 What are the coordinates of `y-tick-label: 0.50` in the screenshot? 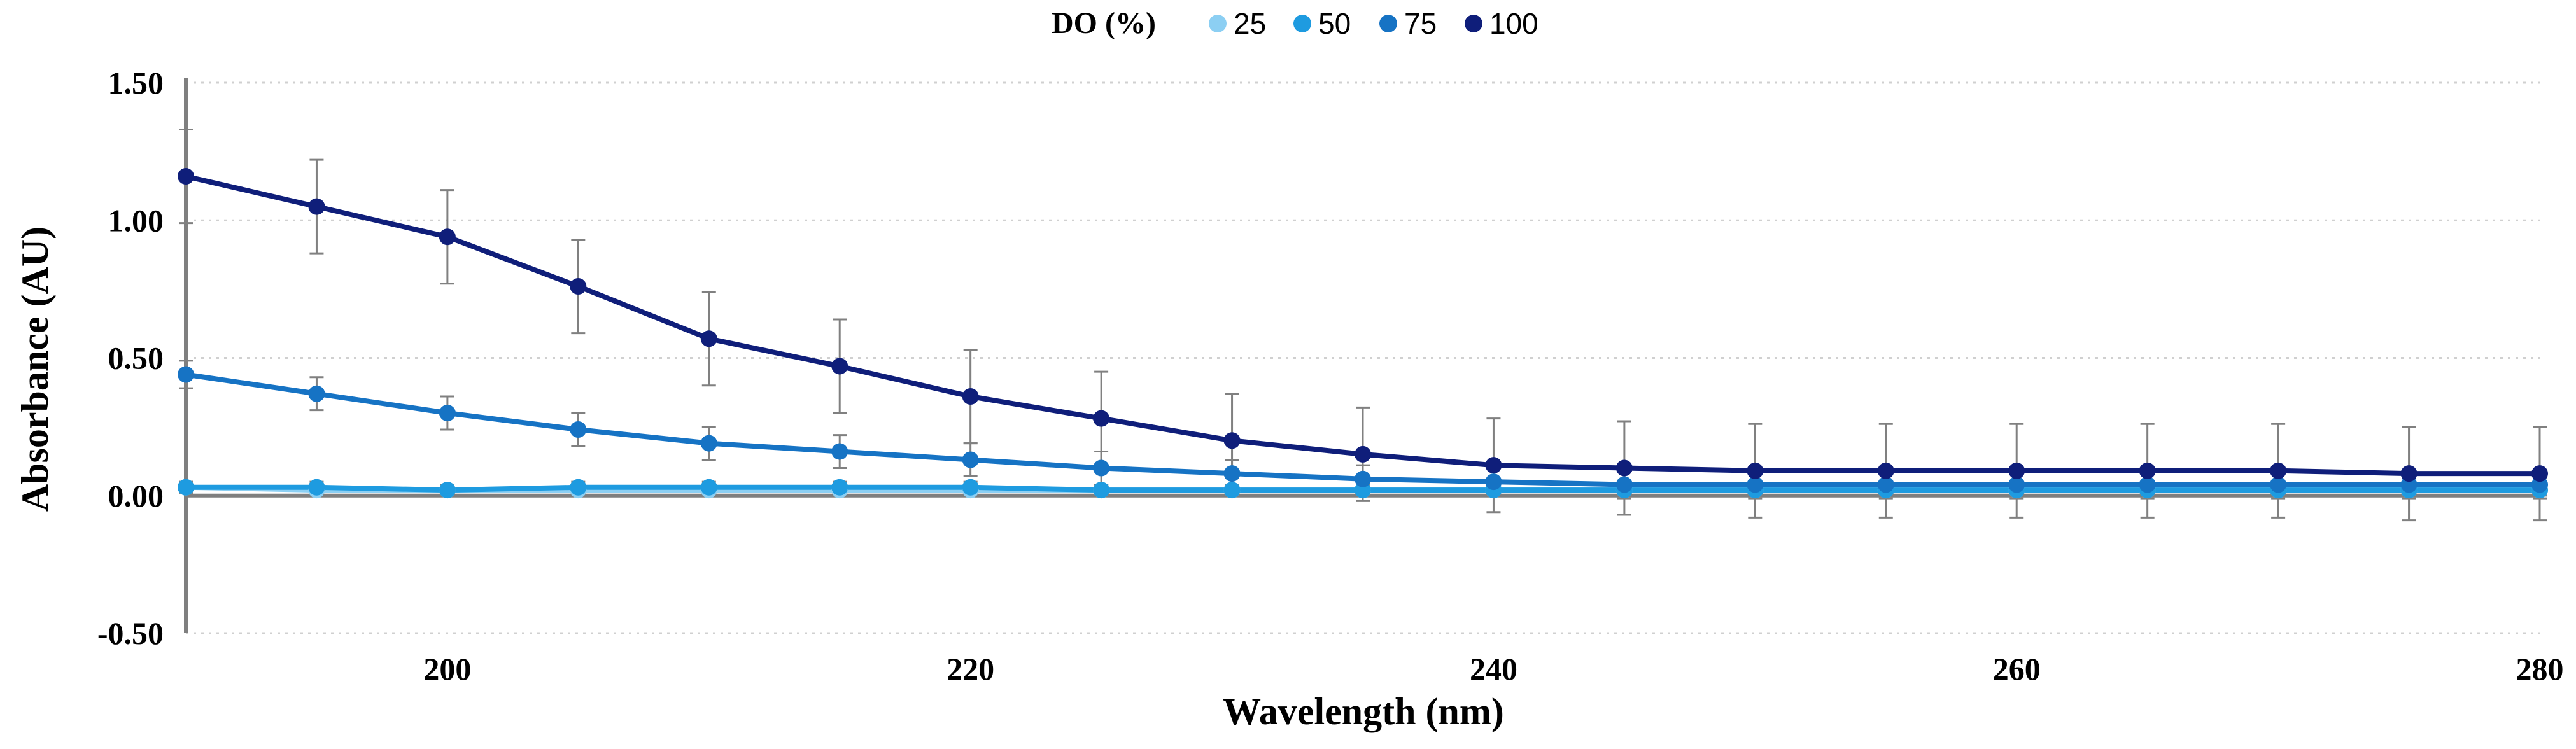 It's located at (136, 358).